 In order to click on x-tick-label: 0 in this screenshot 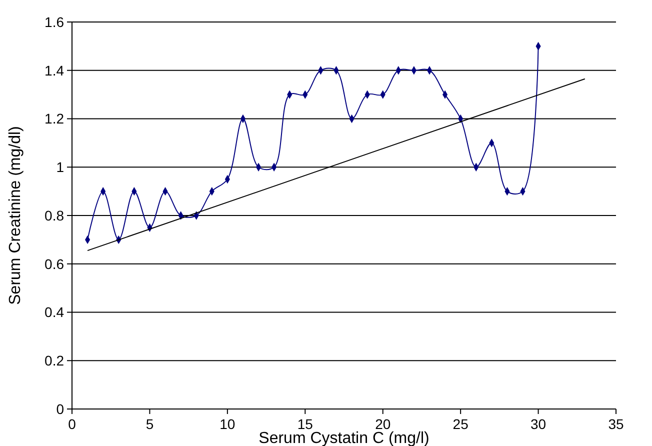, I will do `click(72, 424)`.